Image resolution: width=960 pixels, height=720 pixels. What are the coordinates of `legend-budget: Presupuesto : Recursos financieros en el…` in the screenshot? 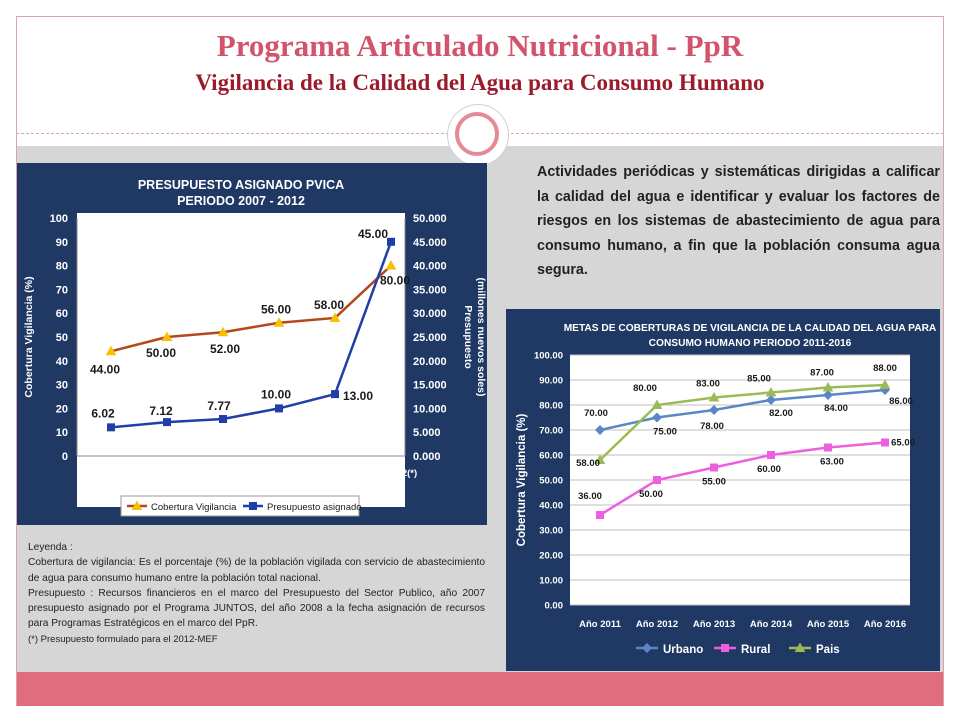 It's located at (256, 608).